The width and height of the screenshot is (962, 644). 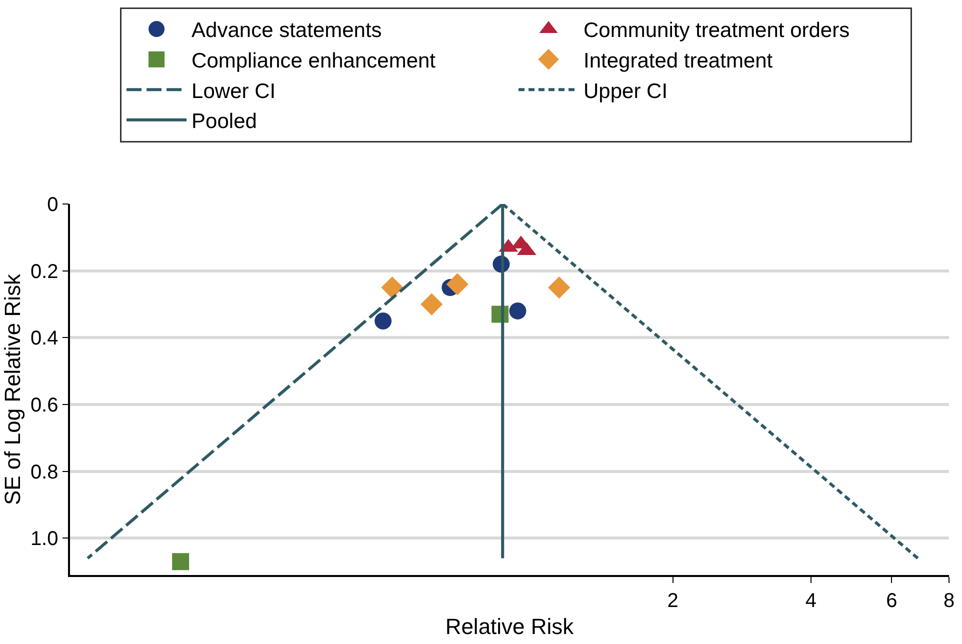 What do you see at coordinates (672, 601) in the screenshot?
I see `x-tick-label: 2` at bounding box center [672, 601].